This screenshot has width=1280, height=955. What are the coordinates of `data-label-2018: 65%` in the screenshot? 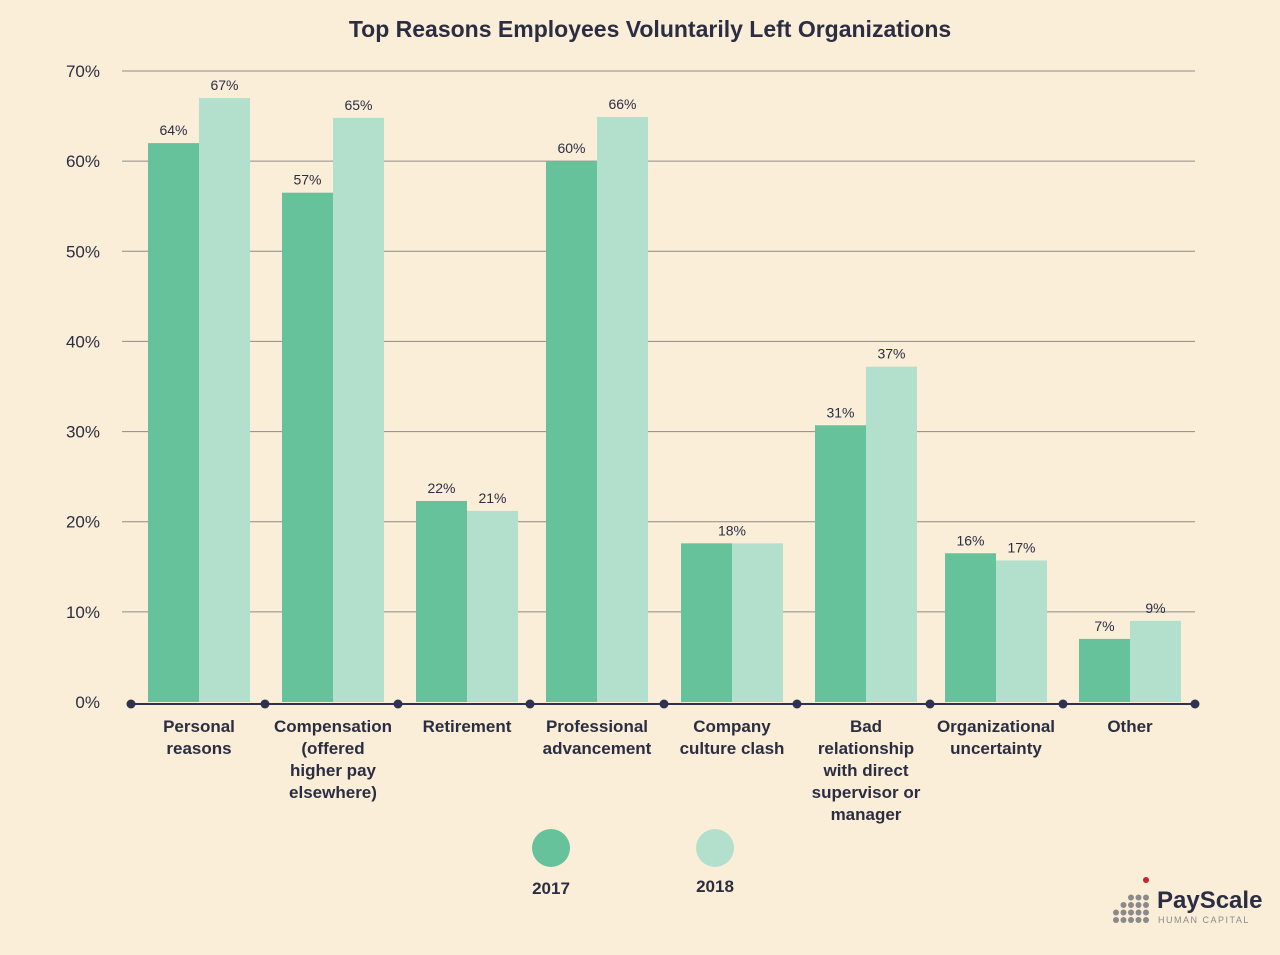 It's located at (358, 105).